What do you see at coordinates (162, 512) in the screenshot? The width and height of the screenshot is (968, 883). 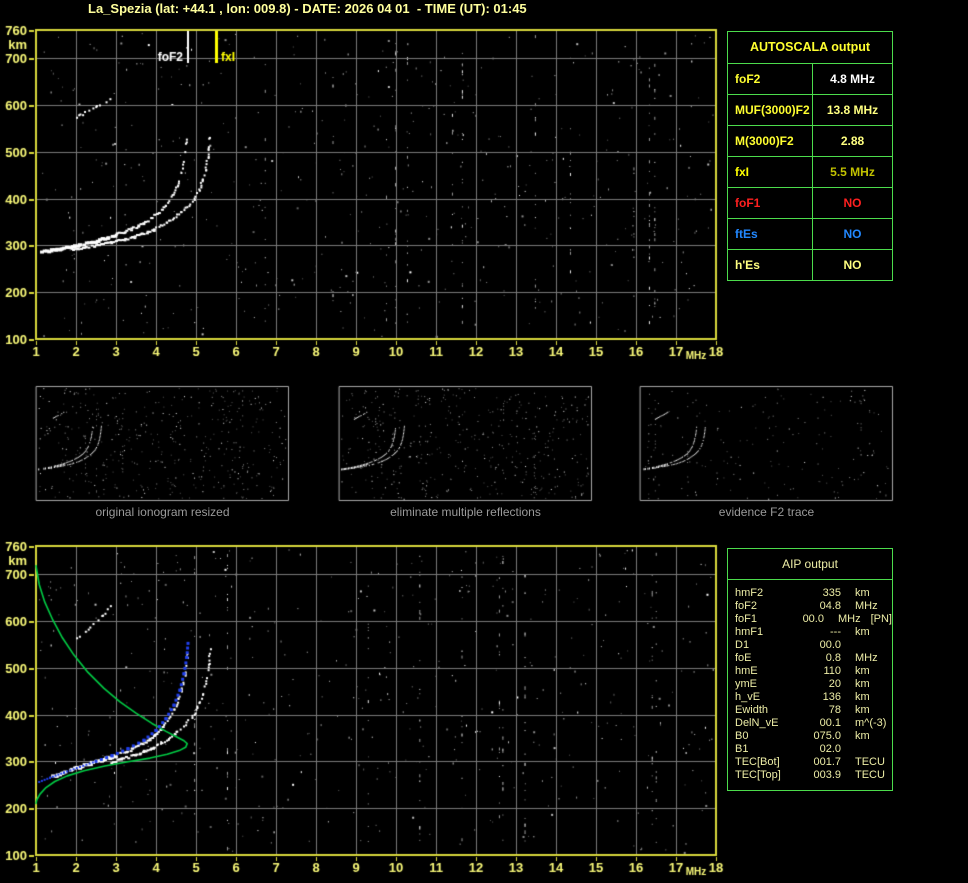 I see `thumbnail-caption-original: original ionogram resized` at bounding box center [162, 512].